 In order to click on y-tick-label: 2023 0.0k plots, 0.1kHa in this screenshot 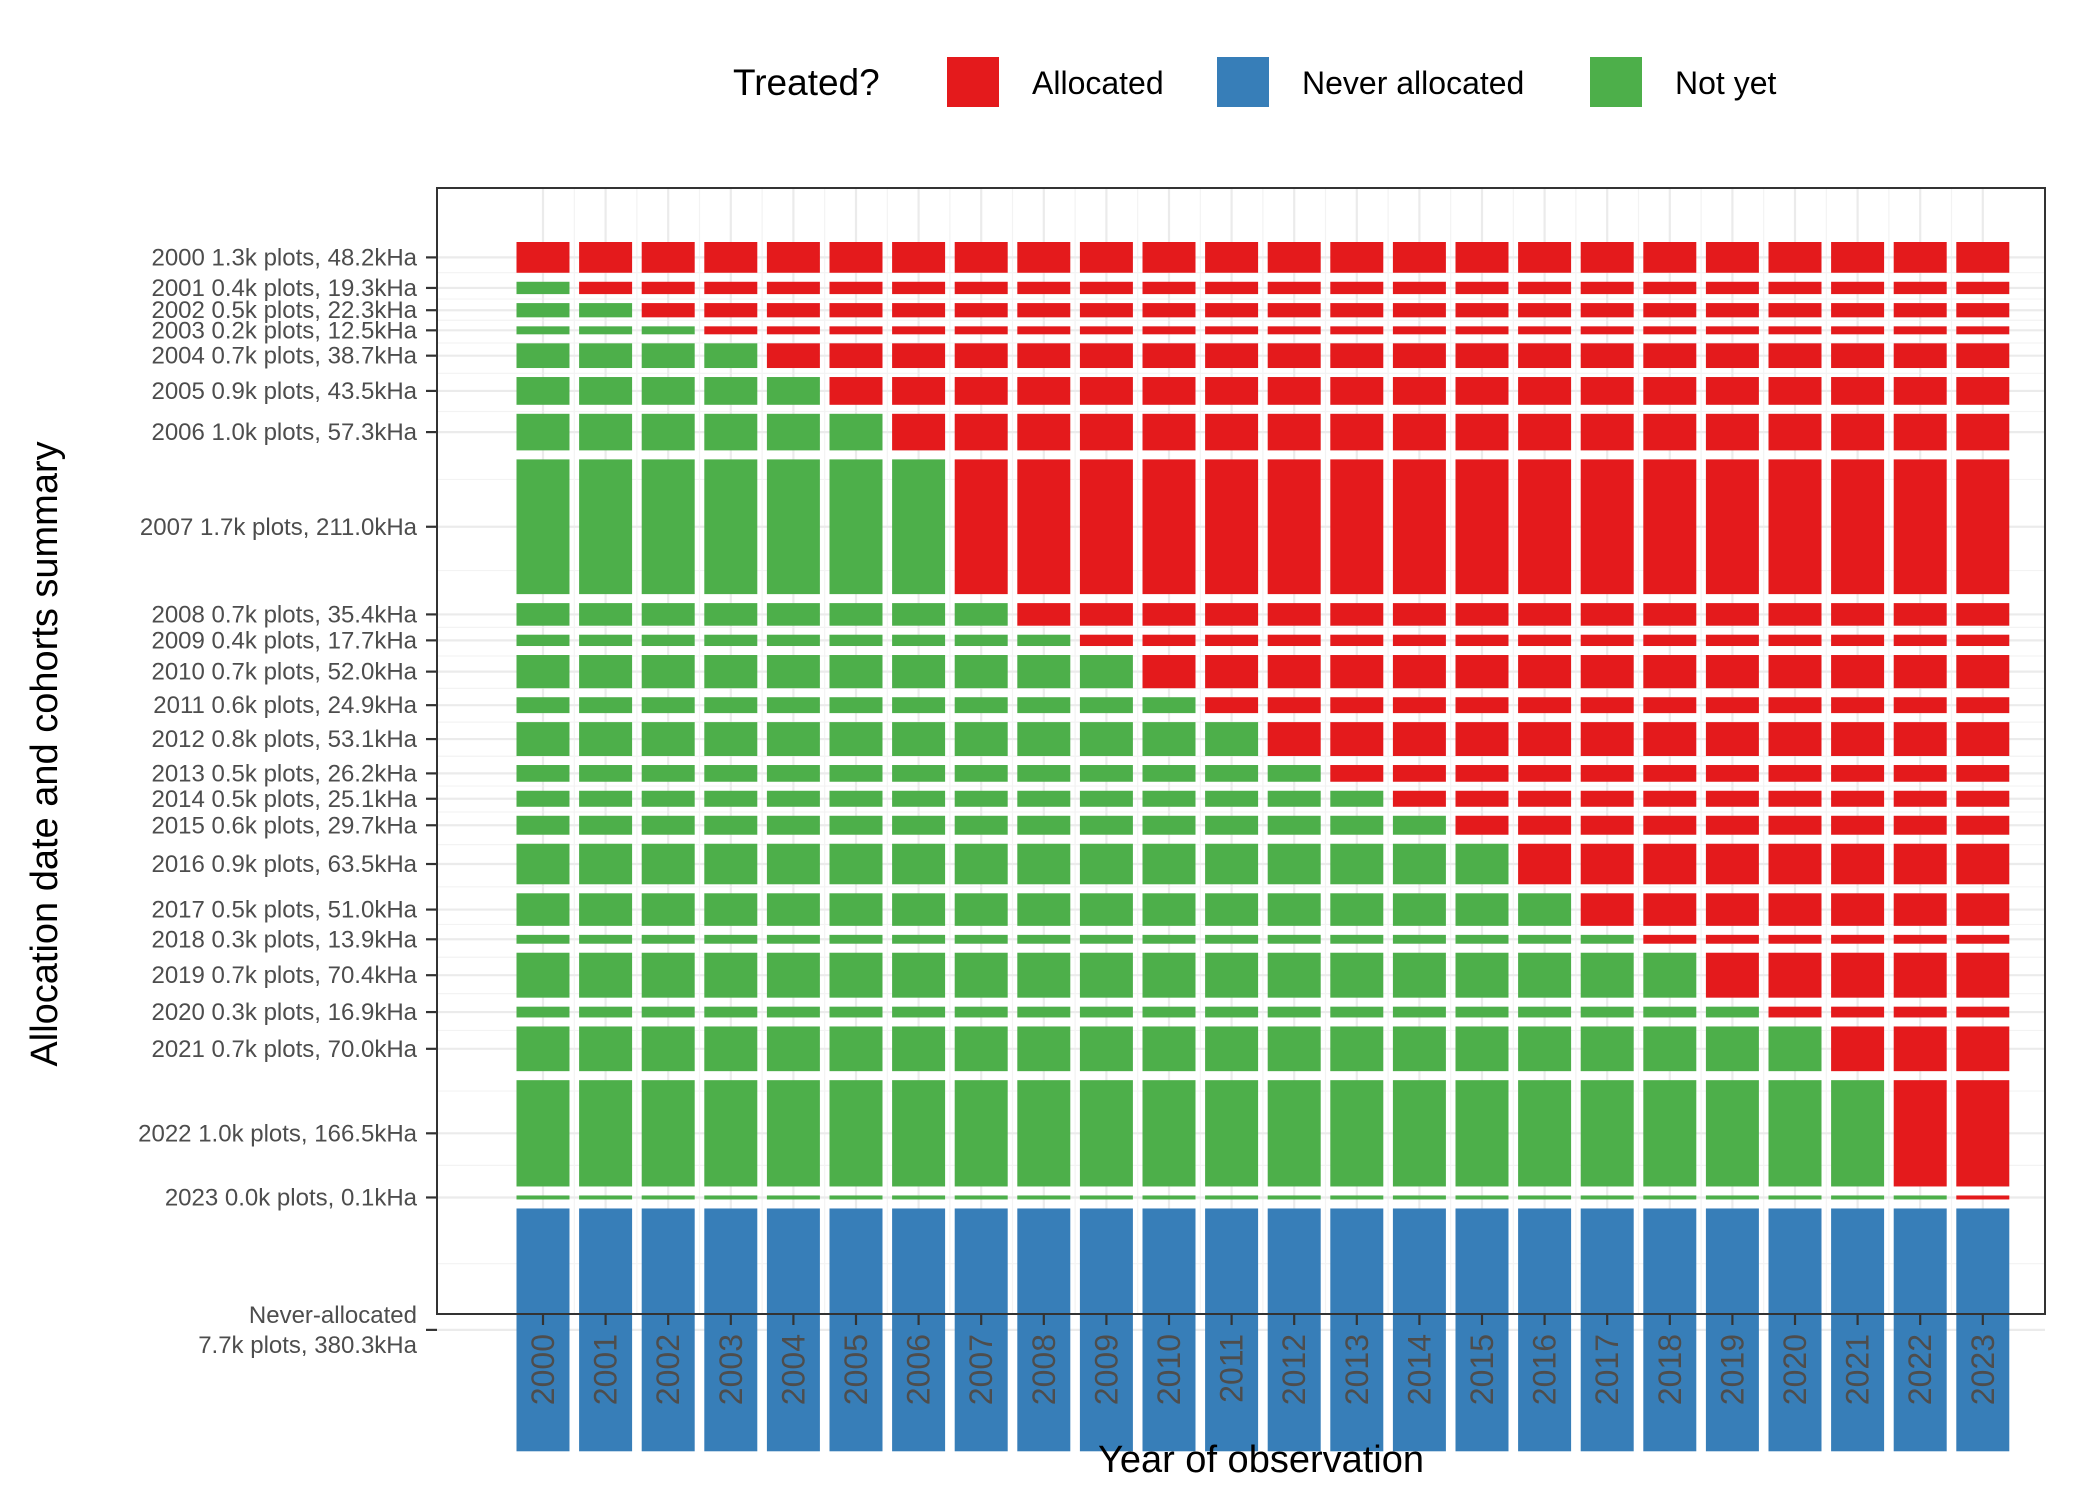, I will do `click(291, 1197)`.